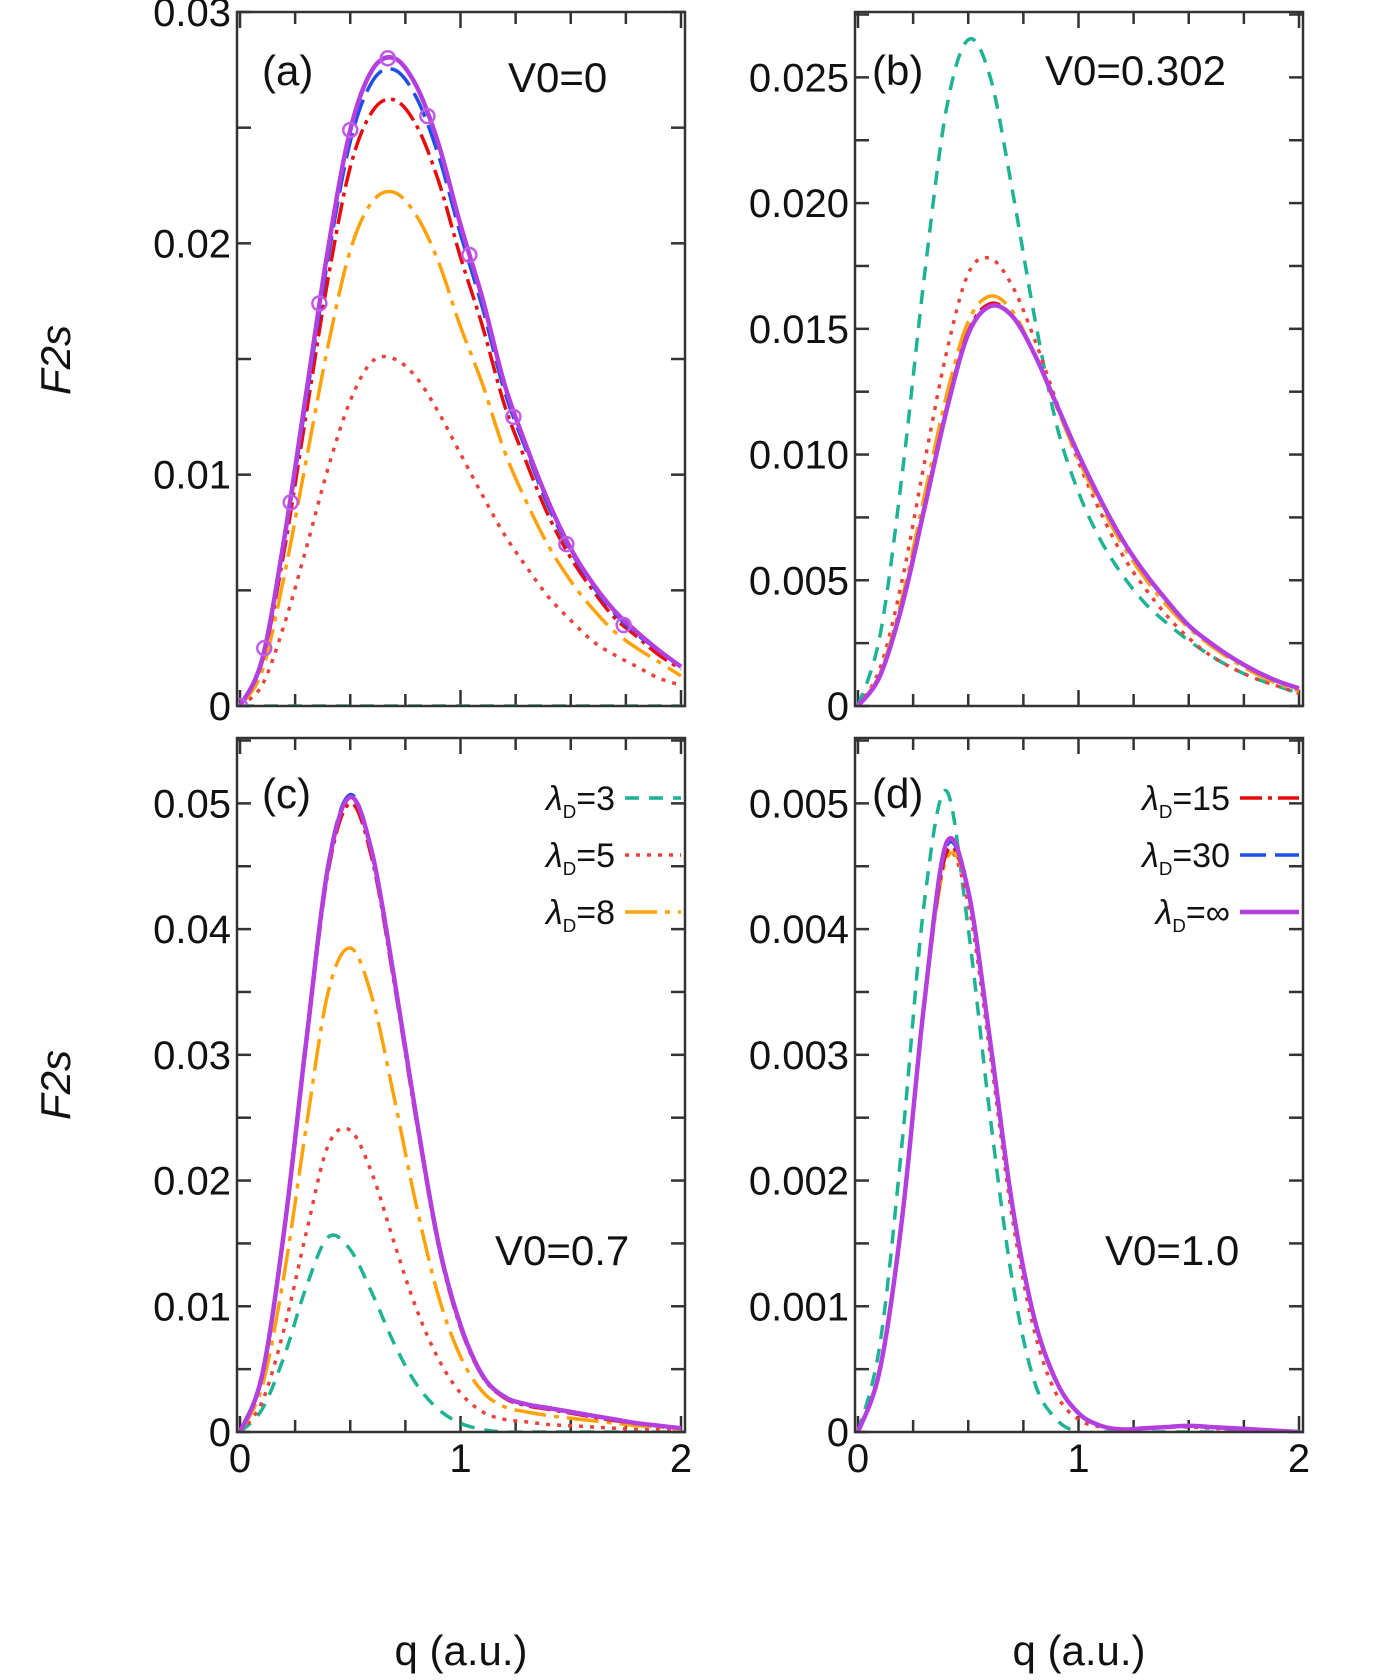 The image size is (1400, 1680). I want to click on panel-label: (d), so click(897, 793).